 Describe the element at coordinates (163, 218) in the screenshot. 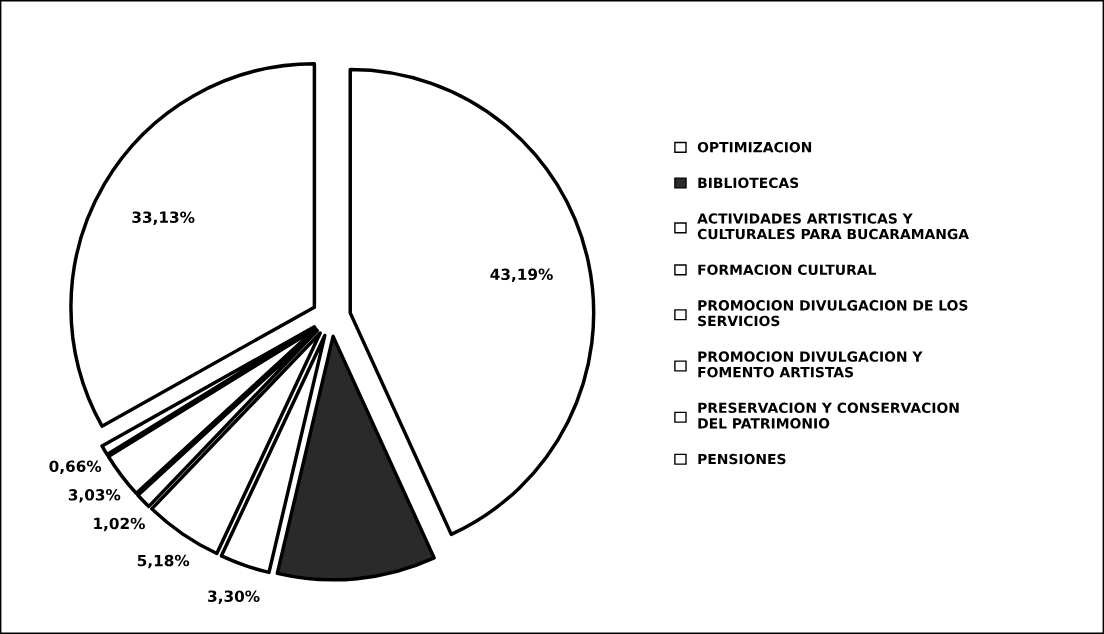

I see `data-label: 33,13%` at that location.